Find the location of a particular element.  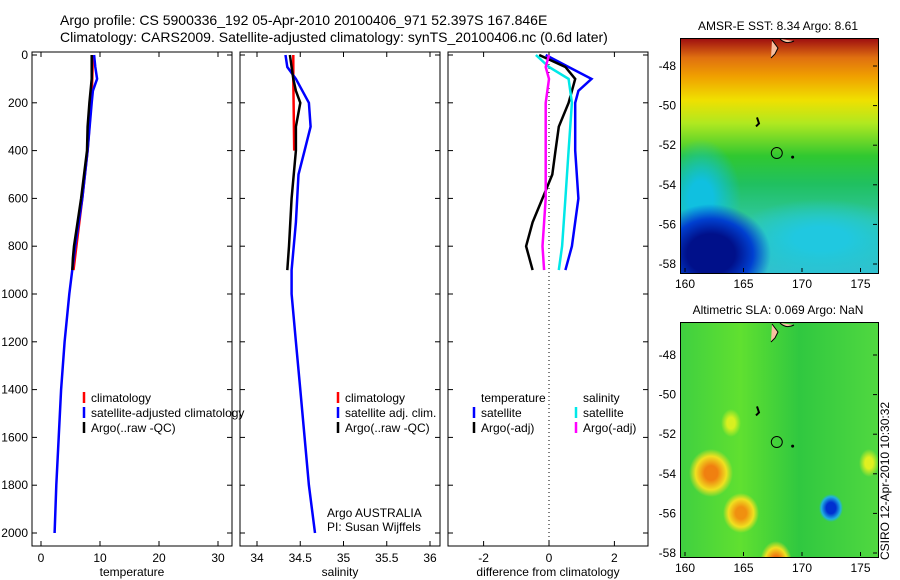

credit-line-1: Argo AUSTRALIA is located at coordinates (374, 513).